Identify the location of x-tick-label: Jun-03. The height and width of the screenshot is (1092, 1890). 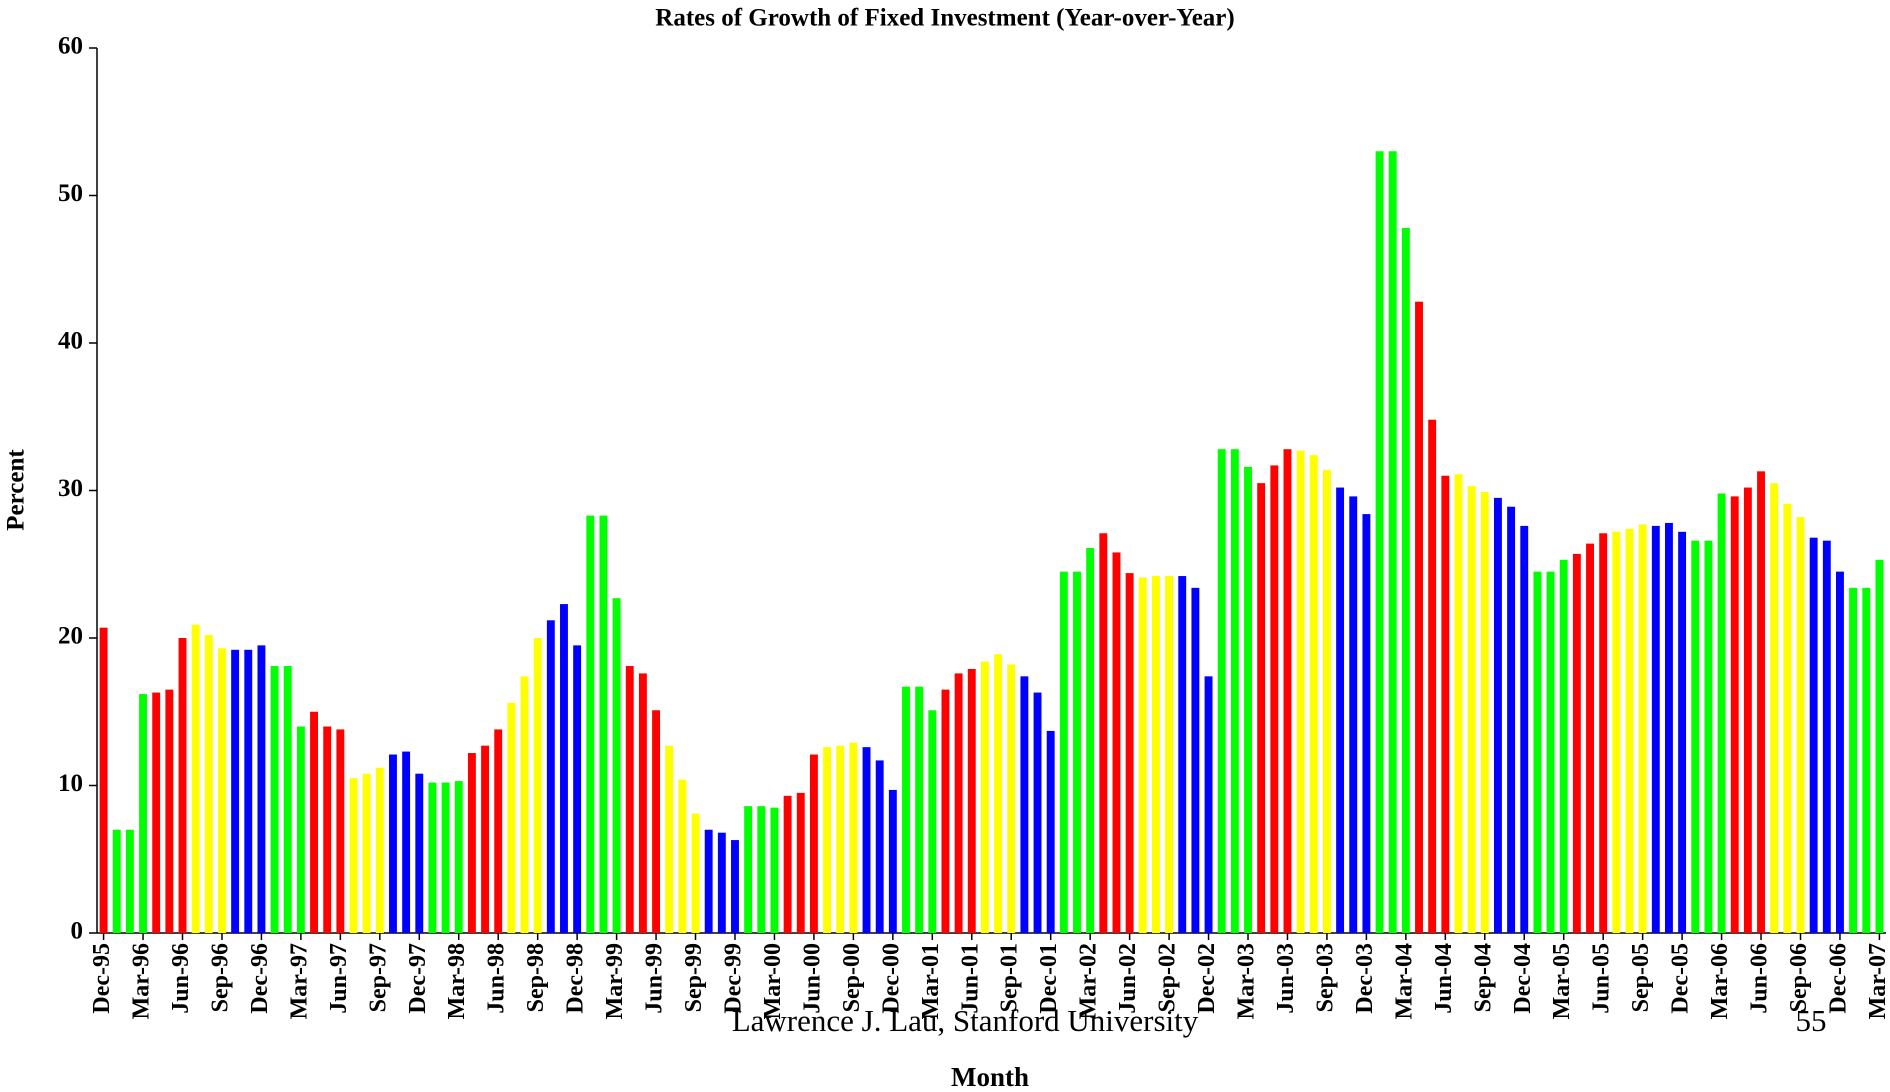
(1286, 978).